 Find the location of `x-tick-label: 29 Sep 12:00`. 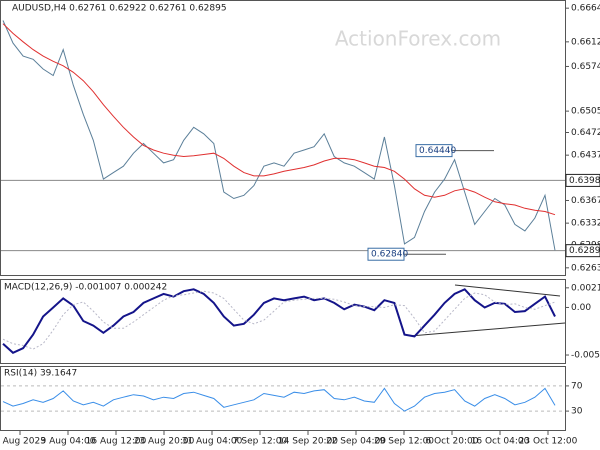

x-tick-label: 29 Sep 12:00 is located at coordinates (404, 442).